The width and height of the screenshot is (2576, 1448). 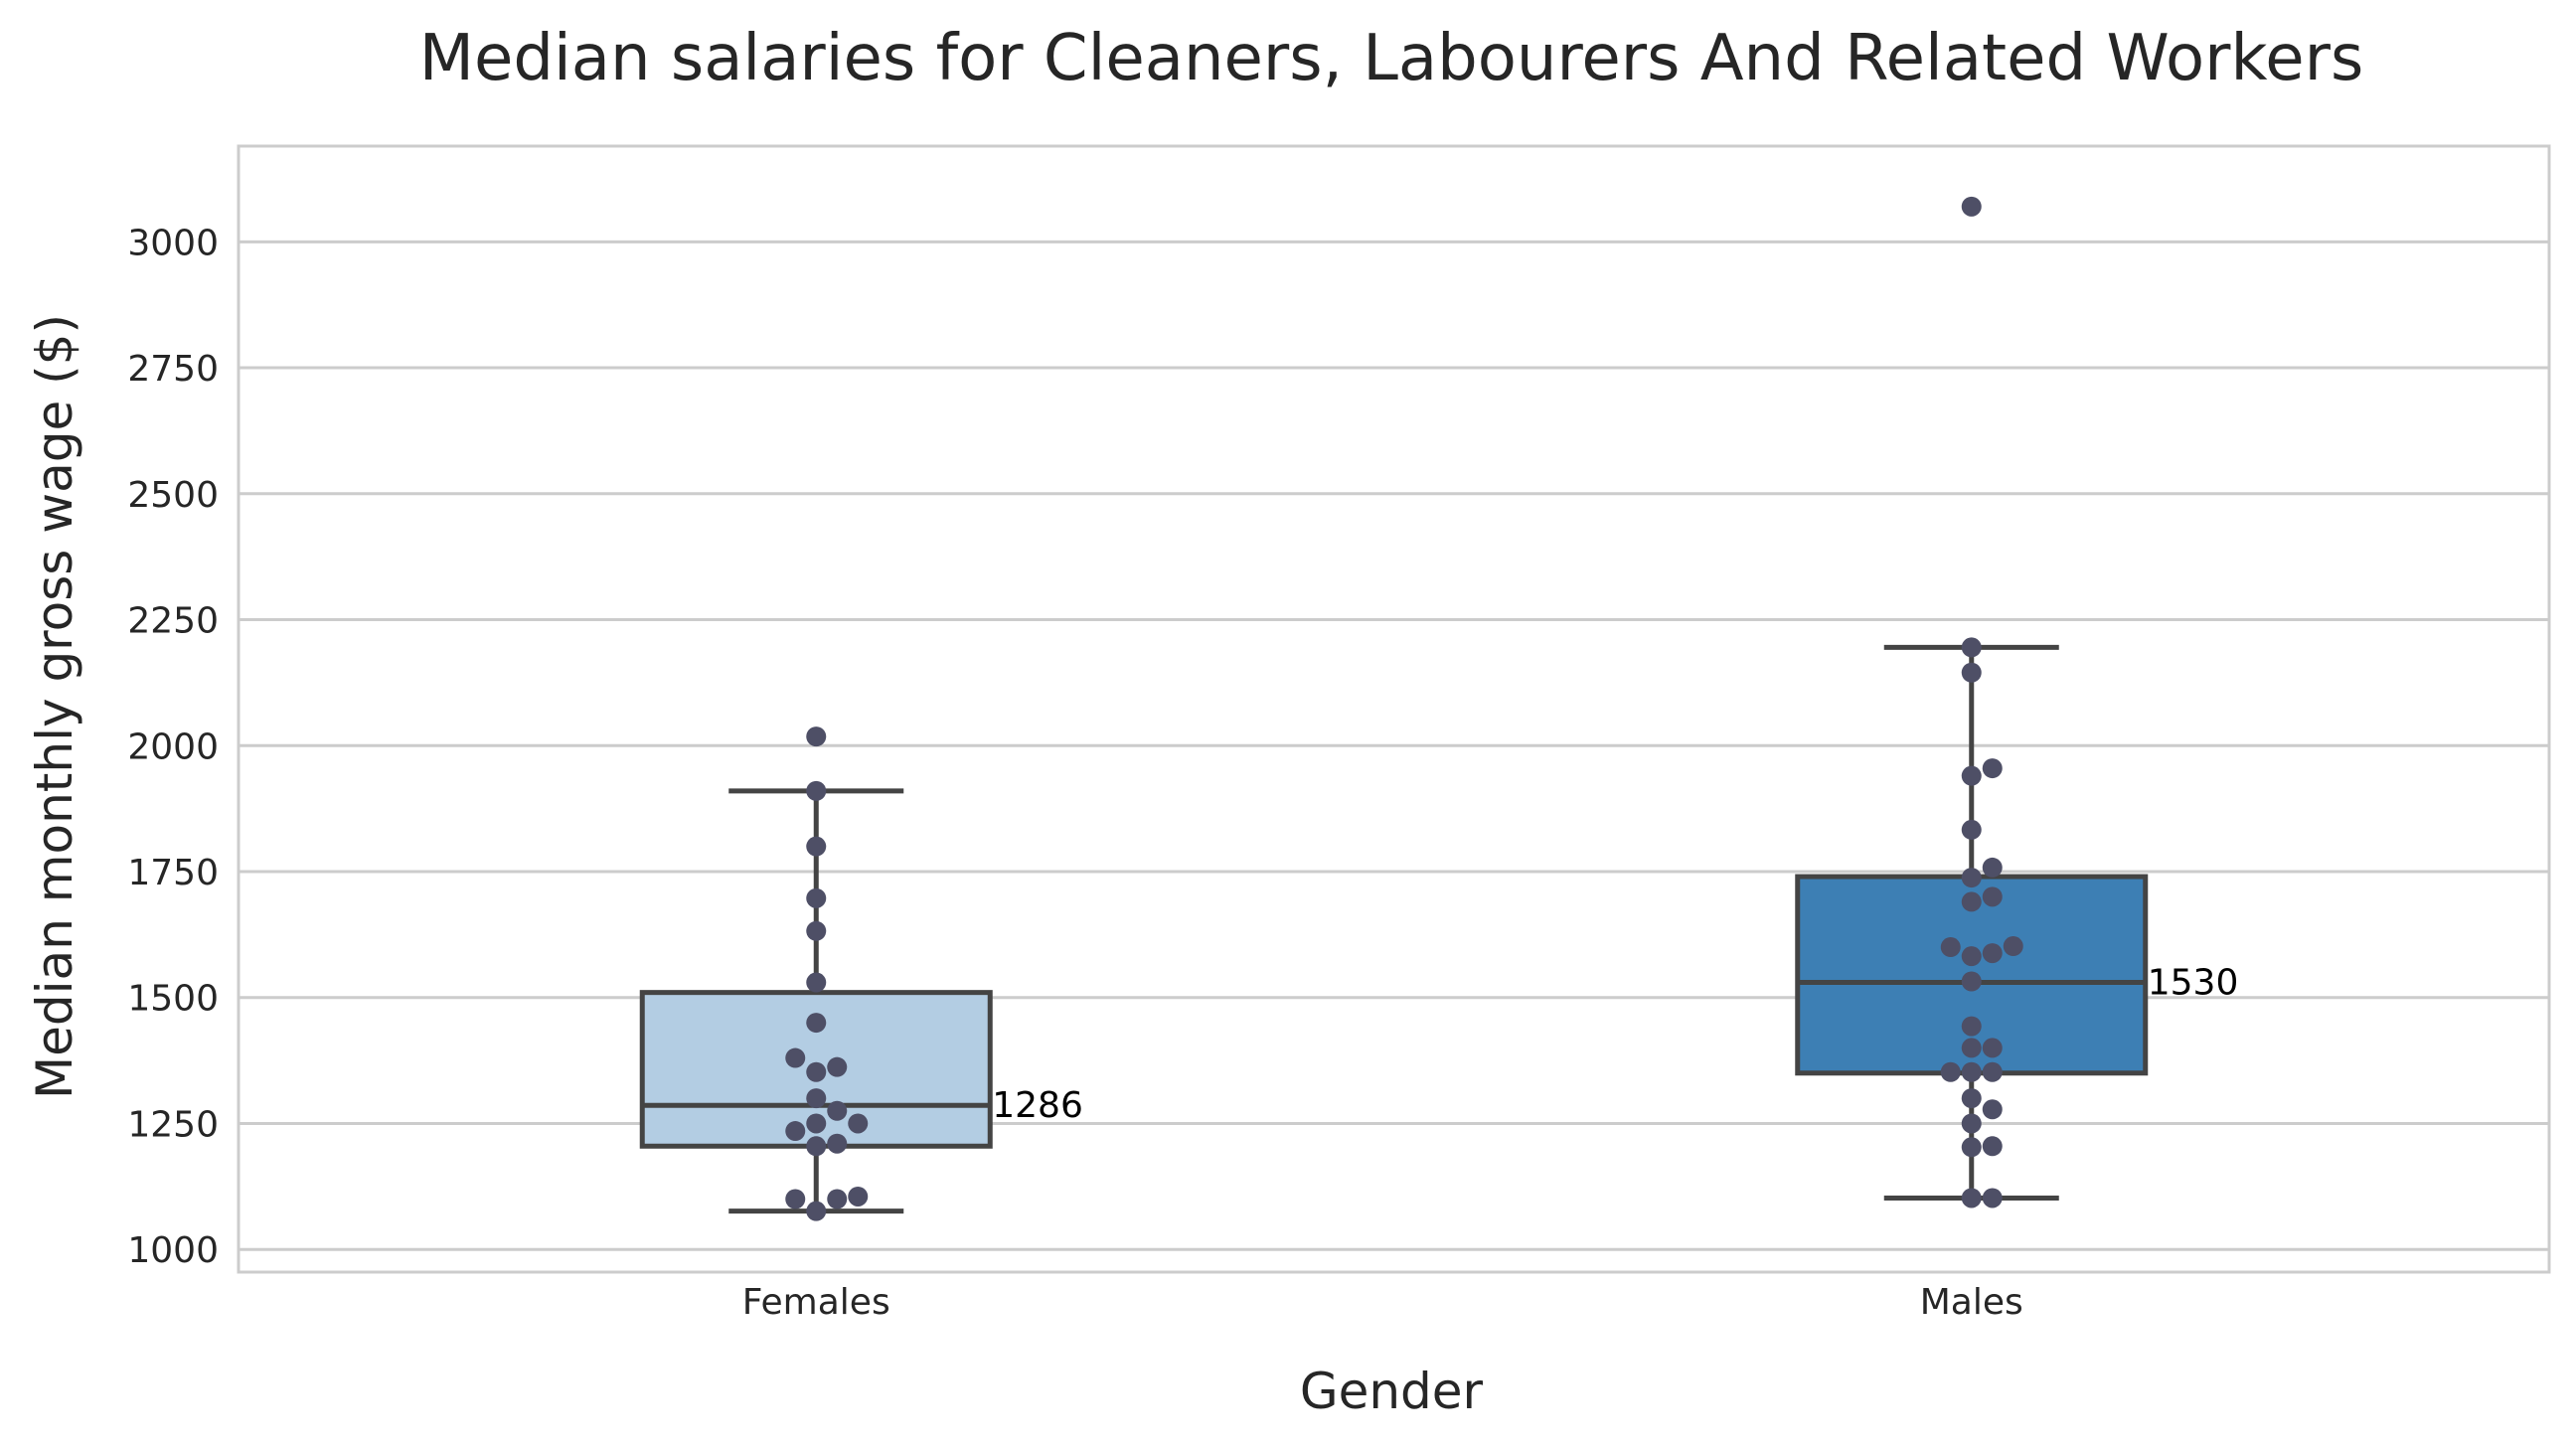 What do you see at coordinates (1615, 1045) in the screenshot?
I see `median-labels: 1286 1530` at bounding box center [1615, 1045].